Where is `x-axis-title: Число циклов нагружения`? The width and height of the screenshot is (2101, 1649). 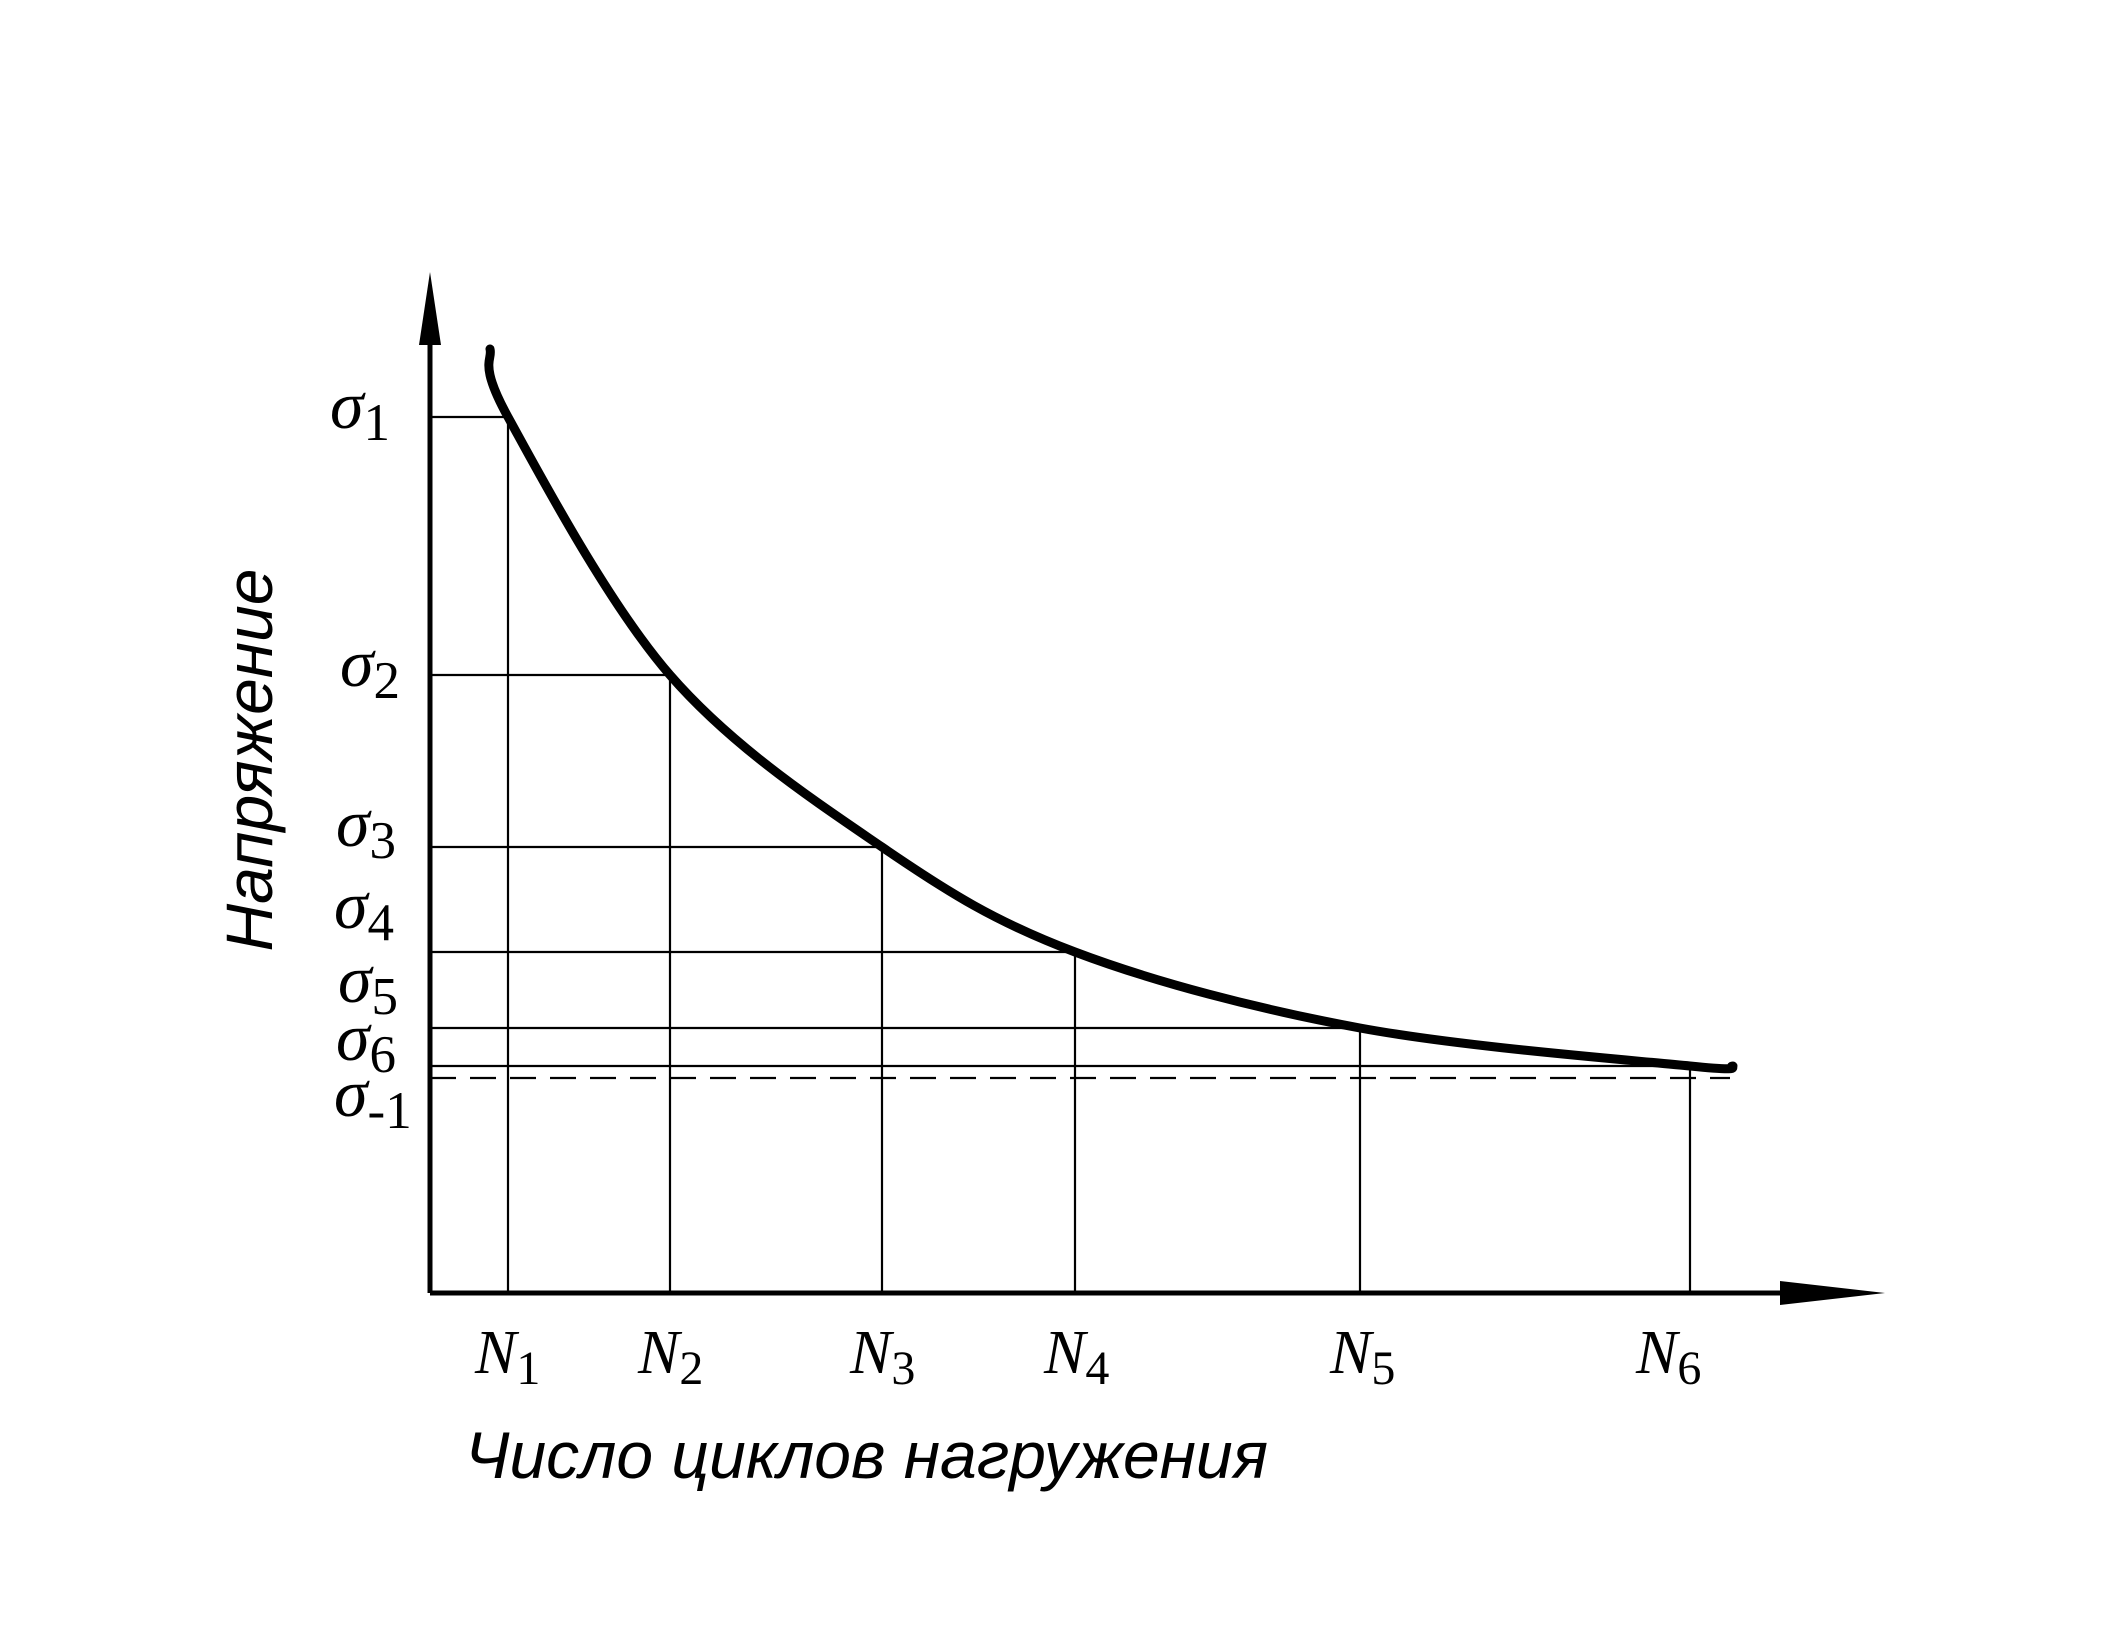
x-axis-title: Число циклов нагружения is located at coordinates (866, 1455).